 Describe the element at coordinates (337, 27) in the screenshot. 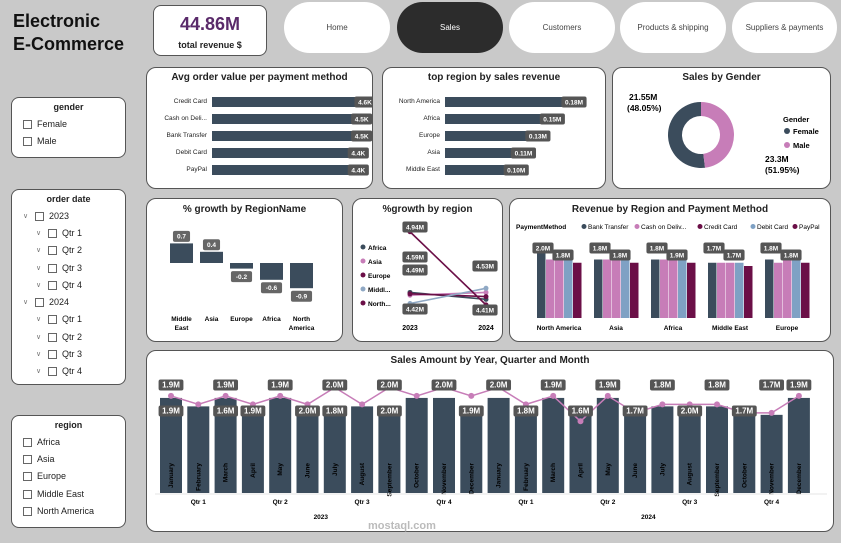

I see `nav-home-button: Home` at that location.